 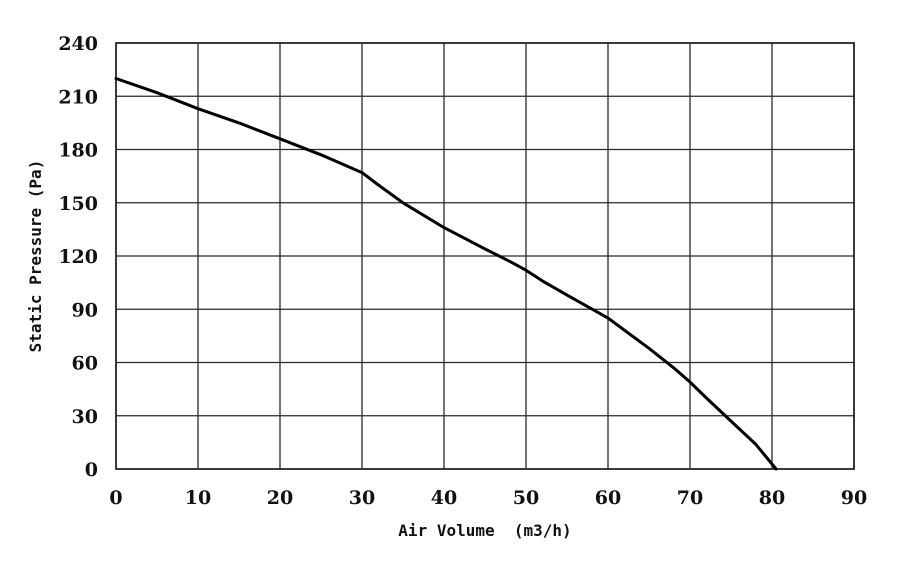 I want to click on y-tick-label: 120, so click(x=78, y=257).